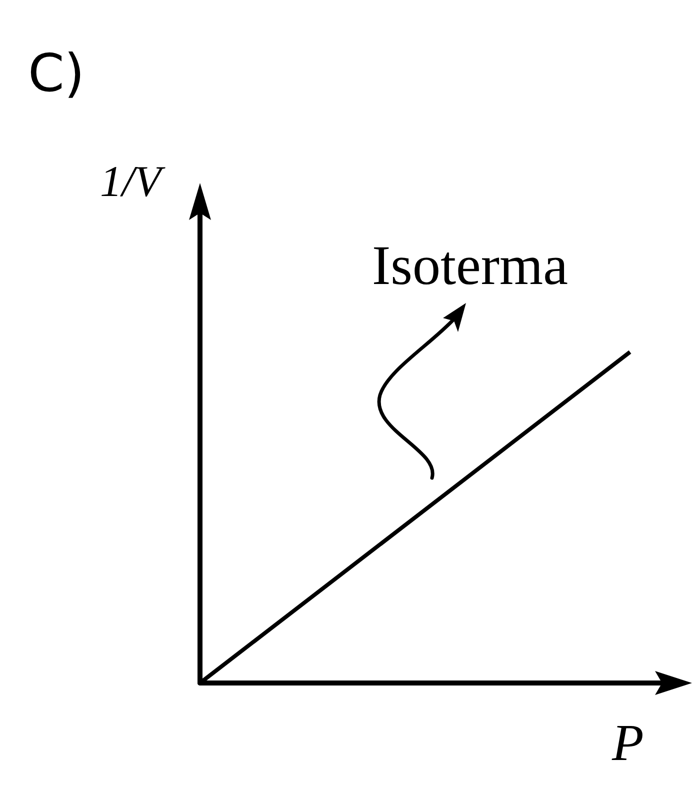 Image resolution: width=697 pixels, height=788 pixels. What do you see at coordinates (56, 74) in the screenshot?
I see `chart-title: C)` at bounding box center [56, 74].